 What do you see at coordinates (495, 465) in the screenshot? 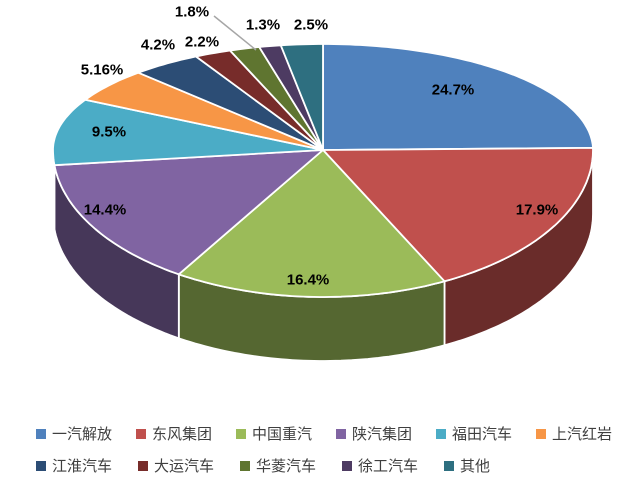
I see `legend-item-10: 其他` at bounding box center [495, 465].